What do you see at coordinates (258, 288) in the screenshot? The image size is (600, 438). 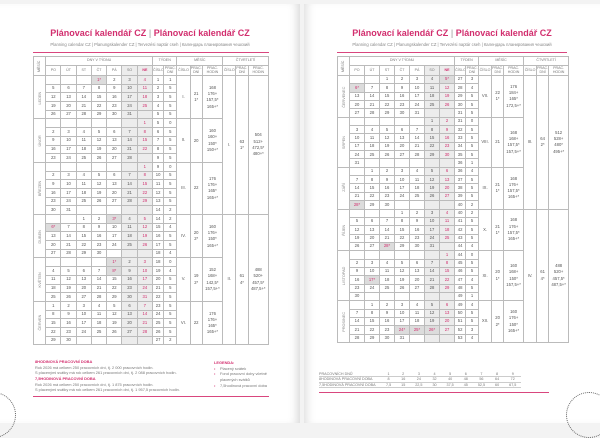 I see `quarter-hours-value: 487,5+*` at bounding box center [258, 288].